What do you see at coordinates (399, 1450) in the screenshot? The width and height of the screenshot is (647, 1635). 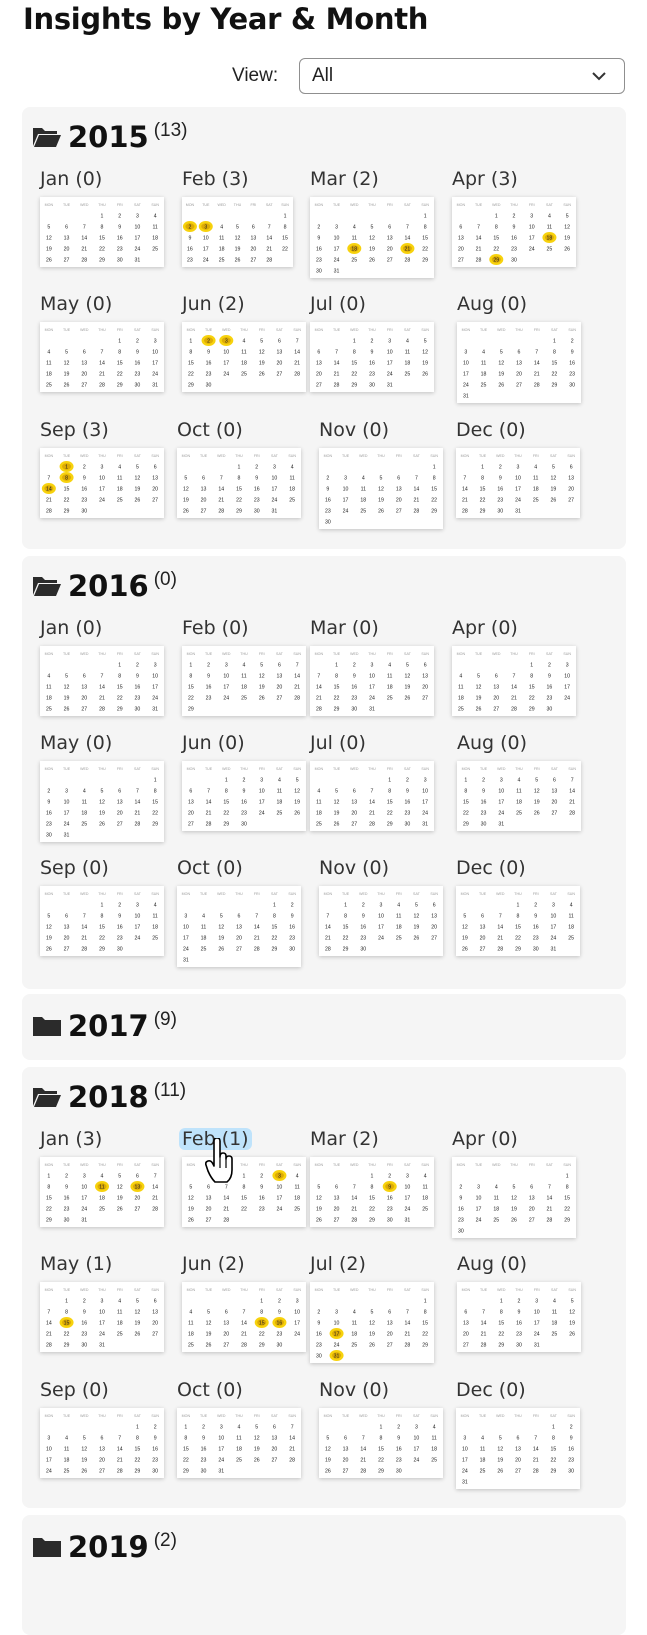 I see `calendar-day: 16` at bounding box center [399, 1450].